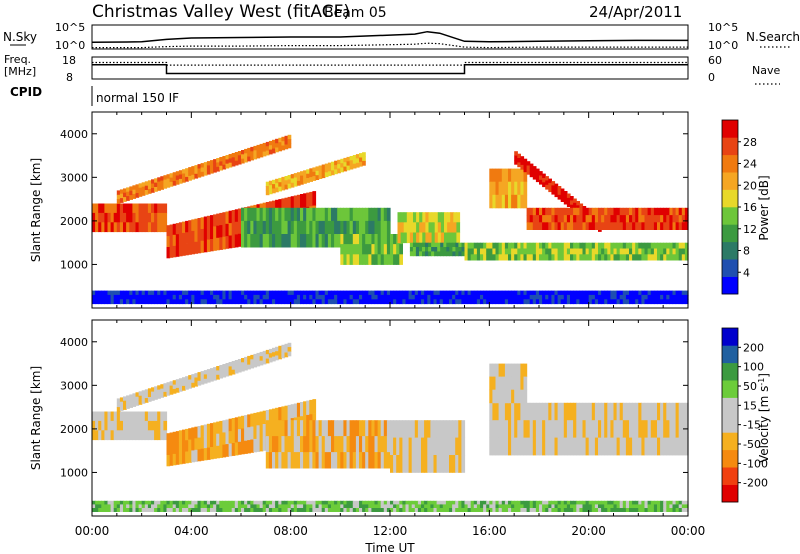 The image size is (800, 554). I want to click on ytick-label: 2000, so click(74, 221).